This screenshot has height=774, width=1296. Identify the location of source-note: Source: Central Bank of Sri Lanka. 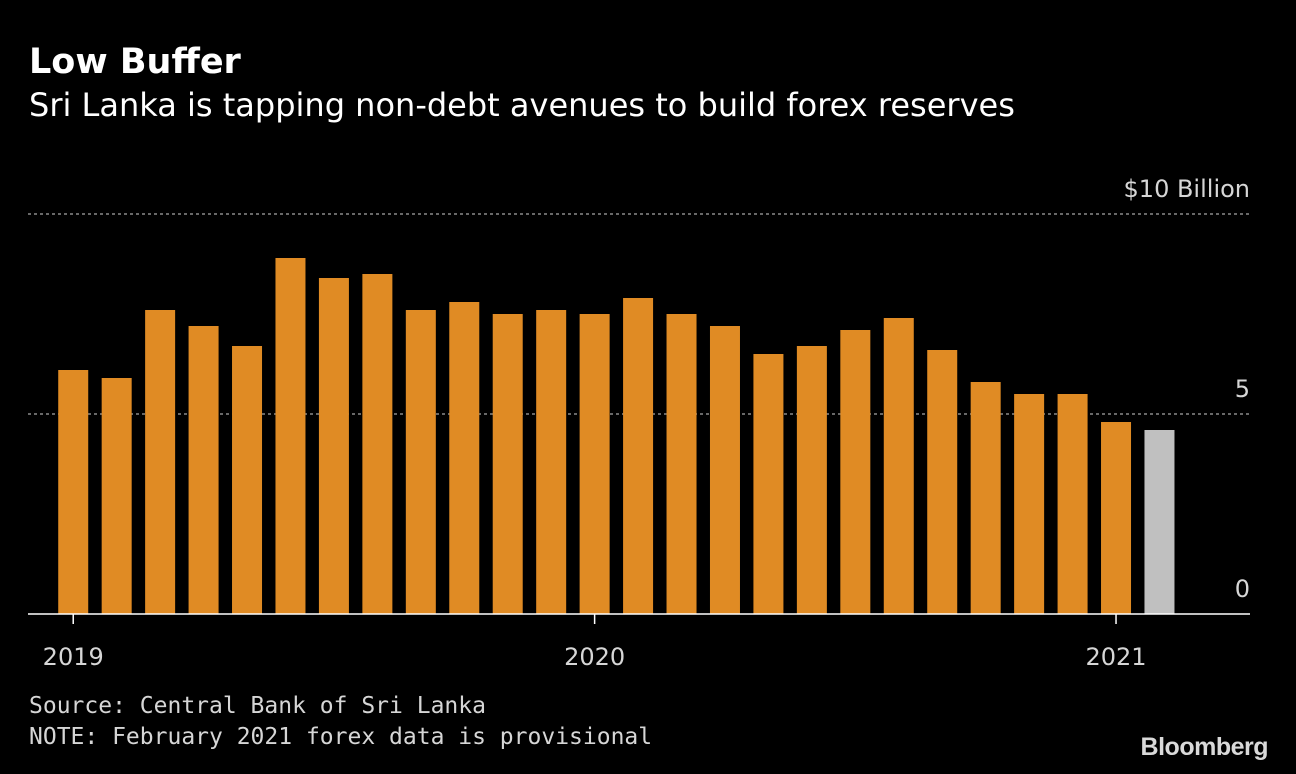
(257, 706).